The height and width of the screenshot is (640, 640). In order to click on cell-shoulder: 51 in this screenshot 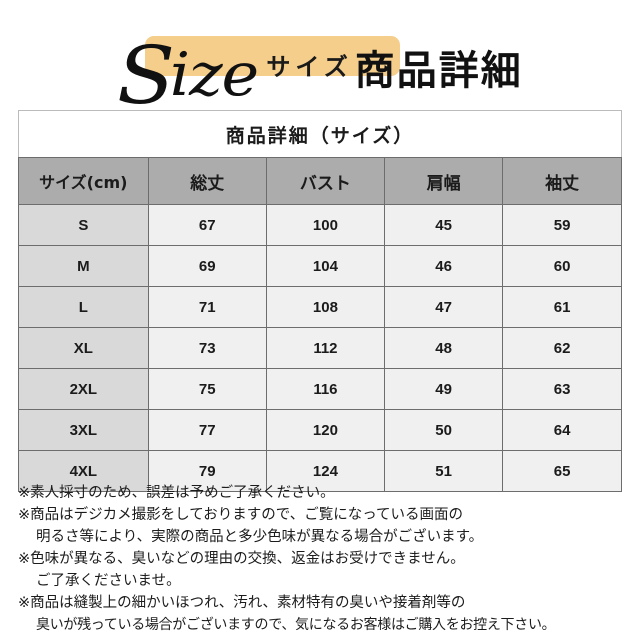, I will do `click(444, 471)`.